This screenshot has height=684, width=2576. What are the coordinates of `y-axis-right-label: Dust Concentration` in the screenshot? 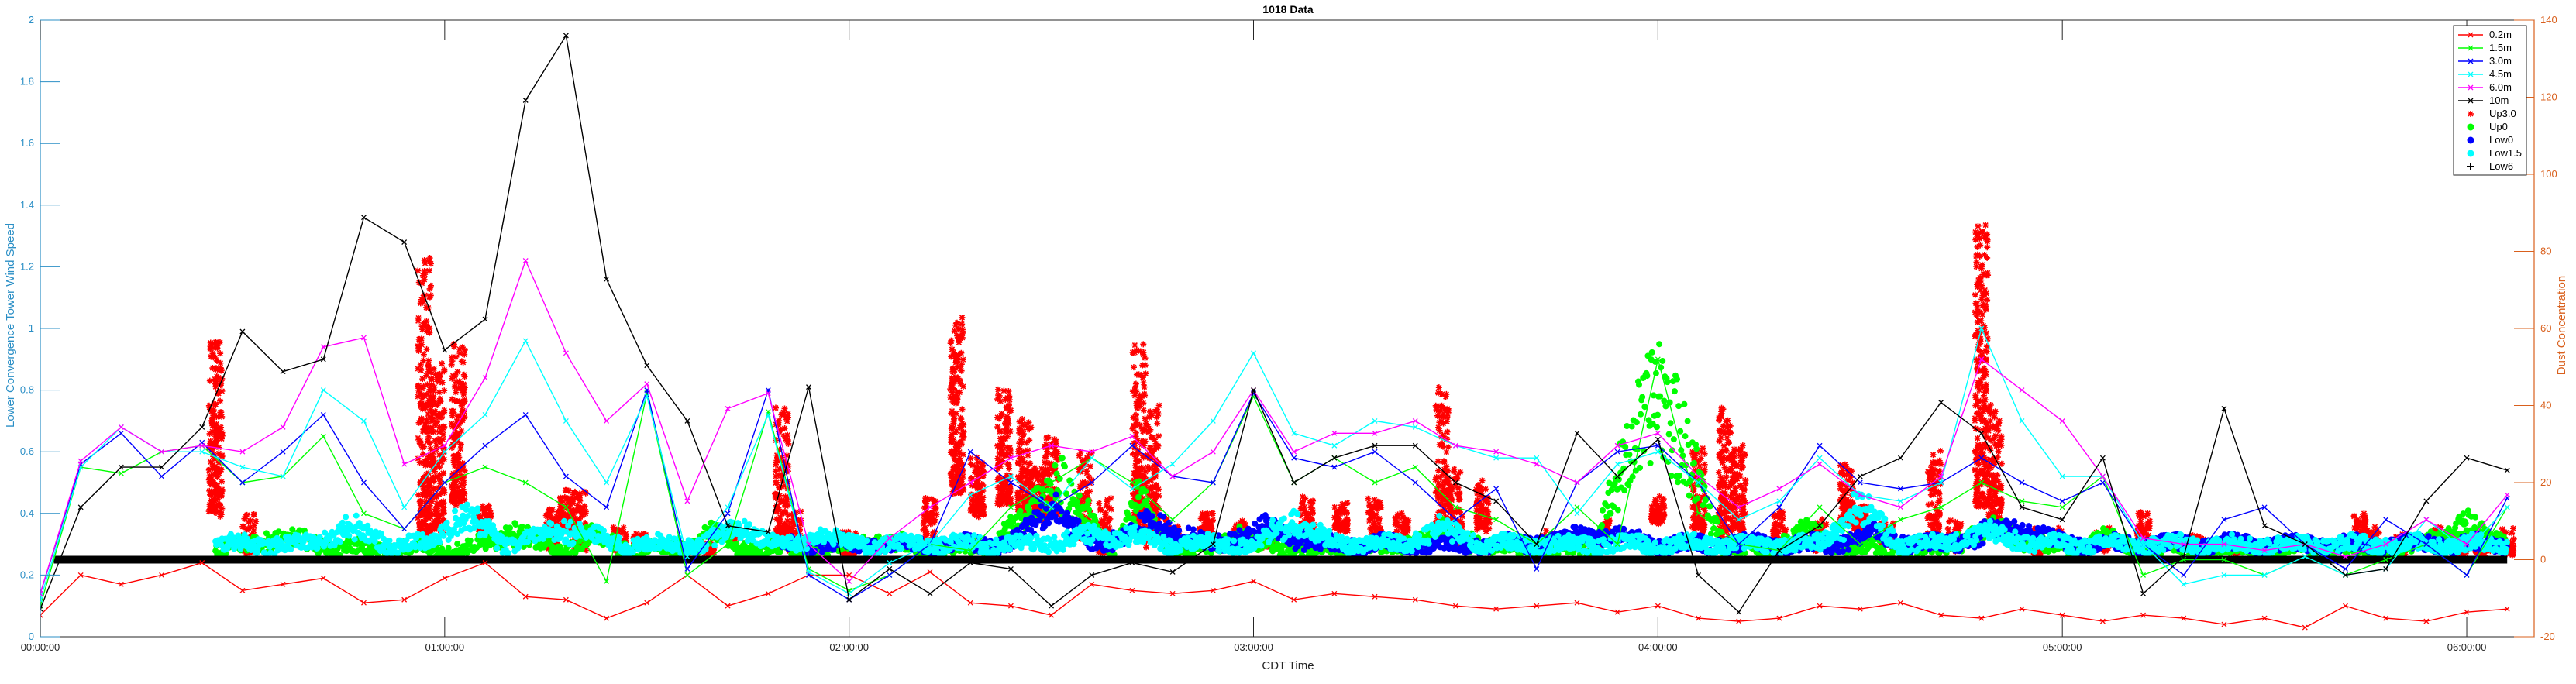 It's located at (2561, 325).